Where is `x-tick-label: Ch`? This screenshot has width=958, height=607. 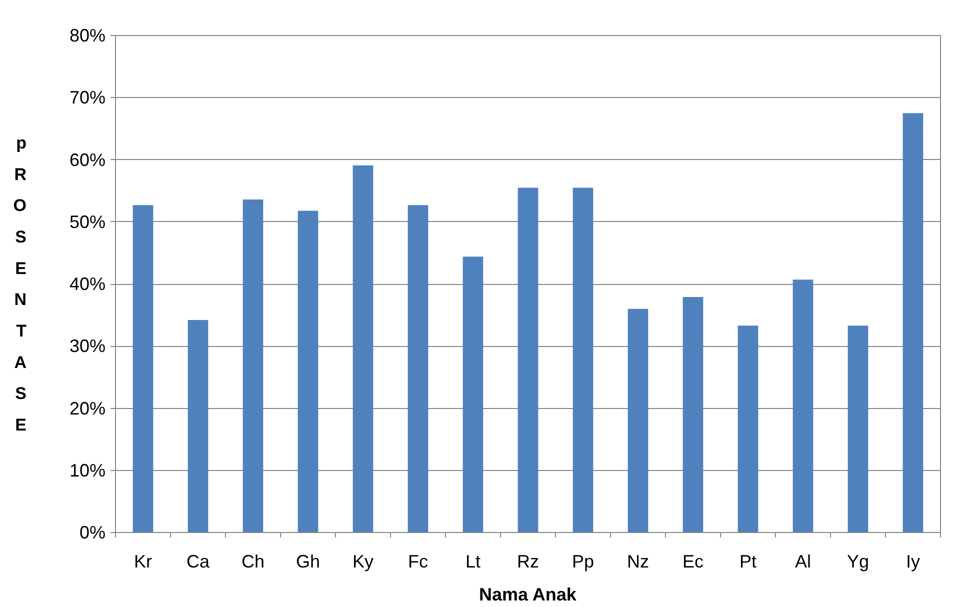 x-tick-label: Ch is located at coordinates (253, 562).